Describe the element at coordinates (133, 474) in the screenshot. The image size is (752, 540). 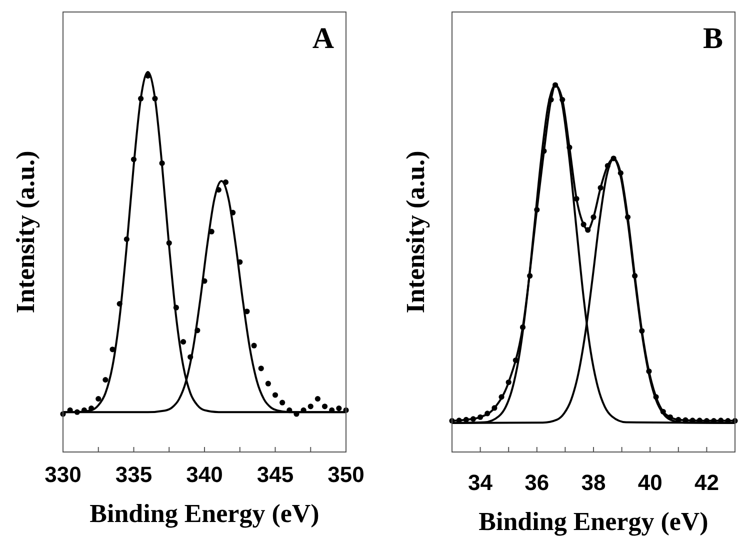
I see `x-tick-label: 335` at that location.